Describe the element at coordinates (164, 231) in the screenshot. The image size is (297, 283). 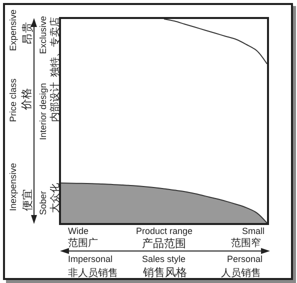
I see `x-axis-title: Product range` at that location.